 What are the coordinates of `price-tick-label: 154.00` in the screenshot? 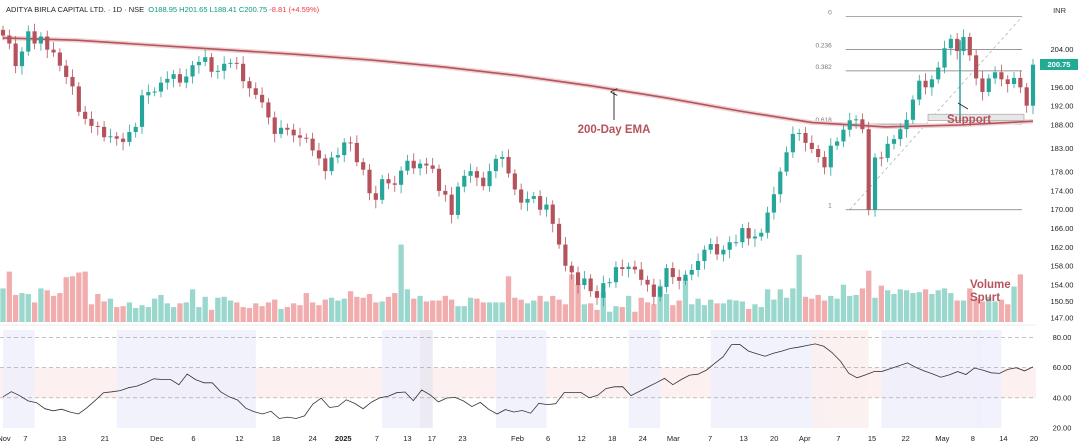 It's located at (1062, 285).